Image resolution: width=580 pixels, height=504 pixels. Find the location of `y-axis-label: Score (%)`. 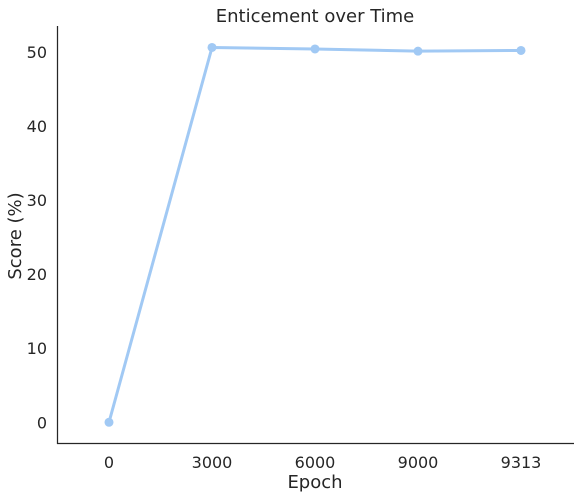

y-axis-label: Score (%) is located at coordinates (15, 235).